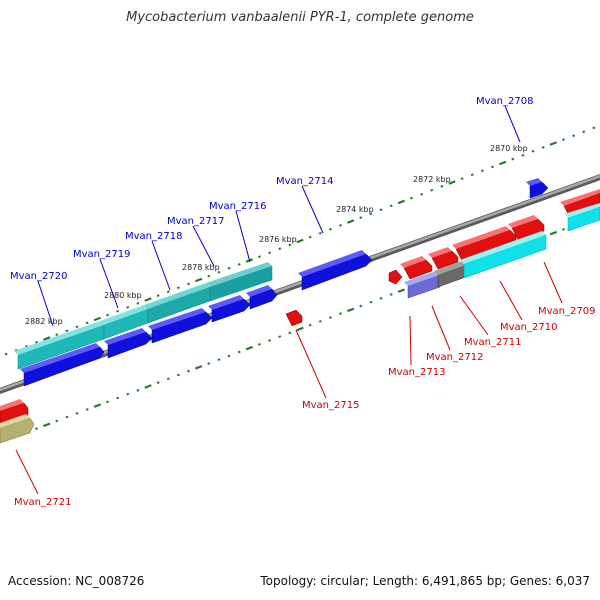  Describe the element at coordinates (231, 310) in the screenshot. I see `gene-mvan-2717-blue` at that location.